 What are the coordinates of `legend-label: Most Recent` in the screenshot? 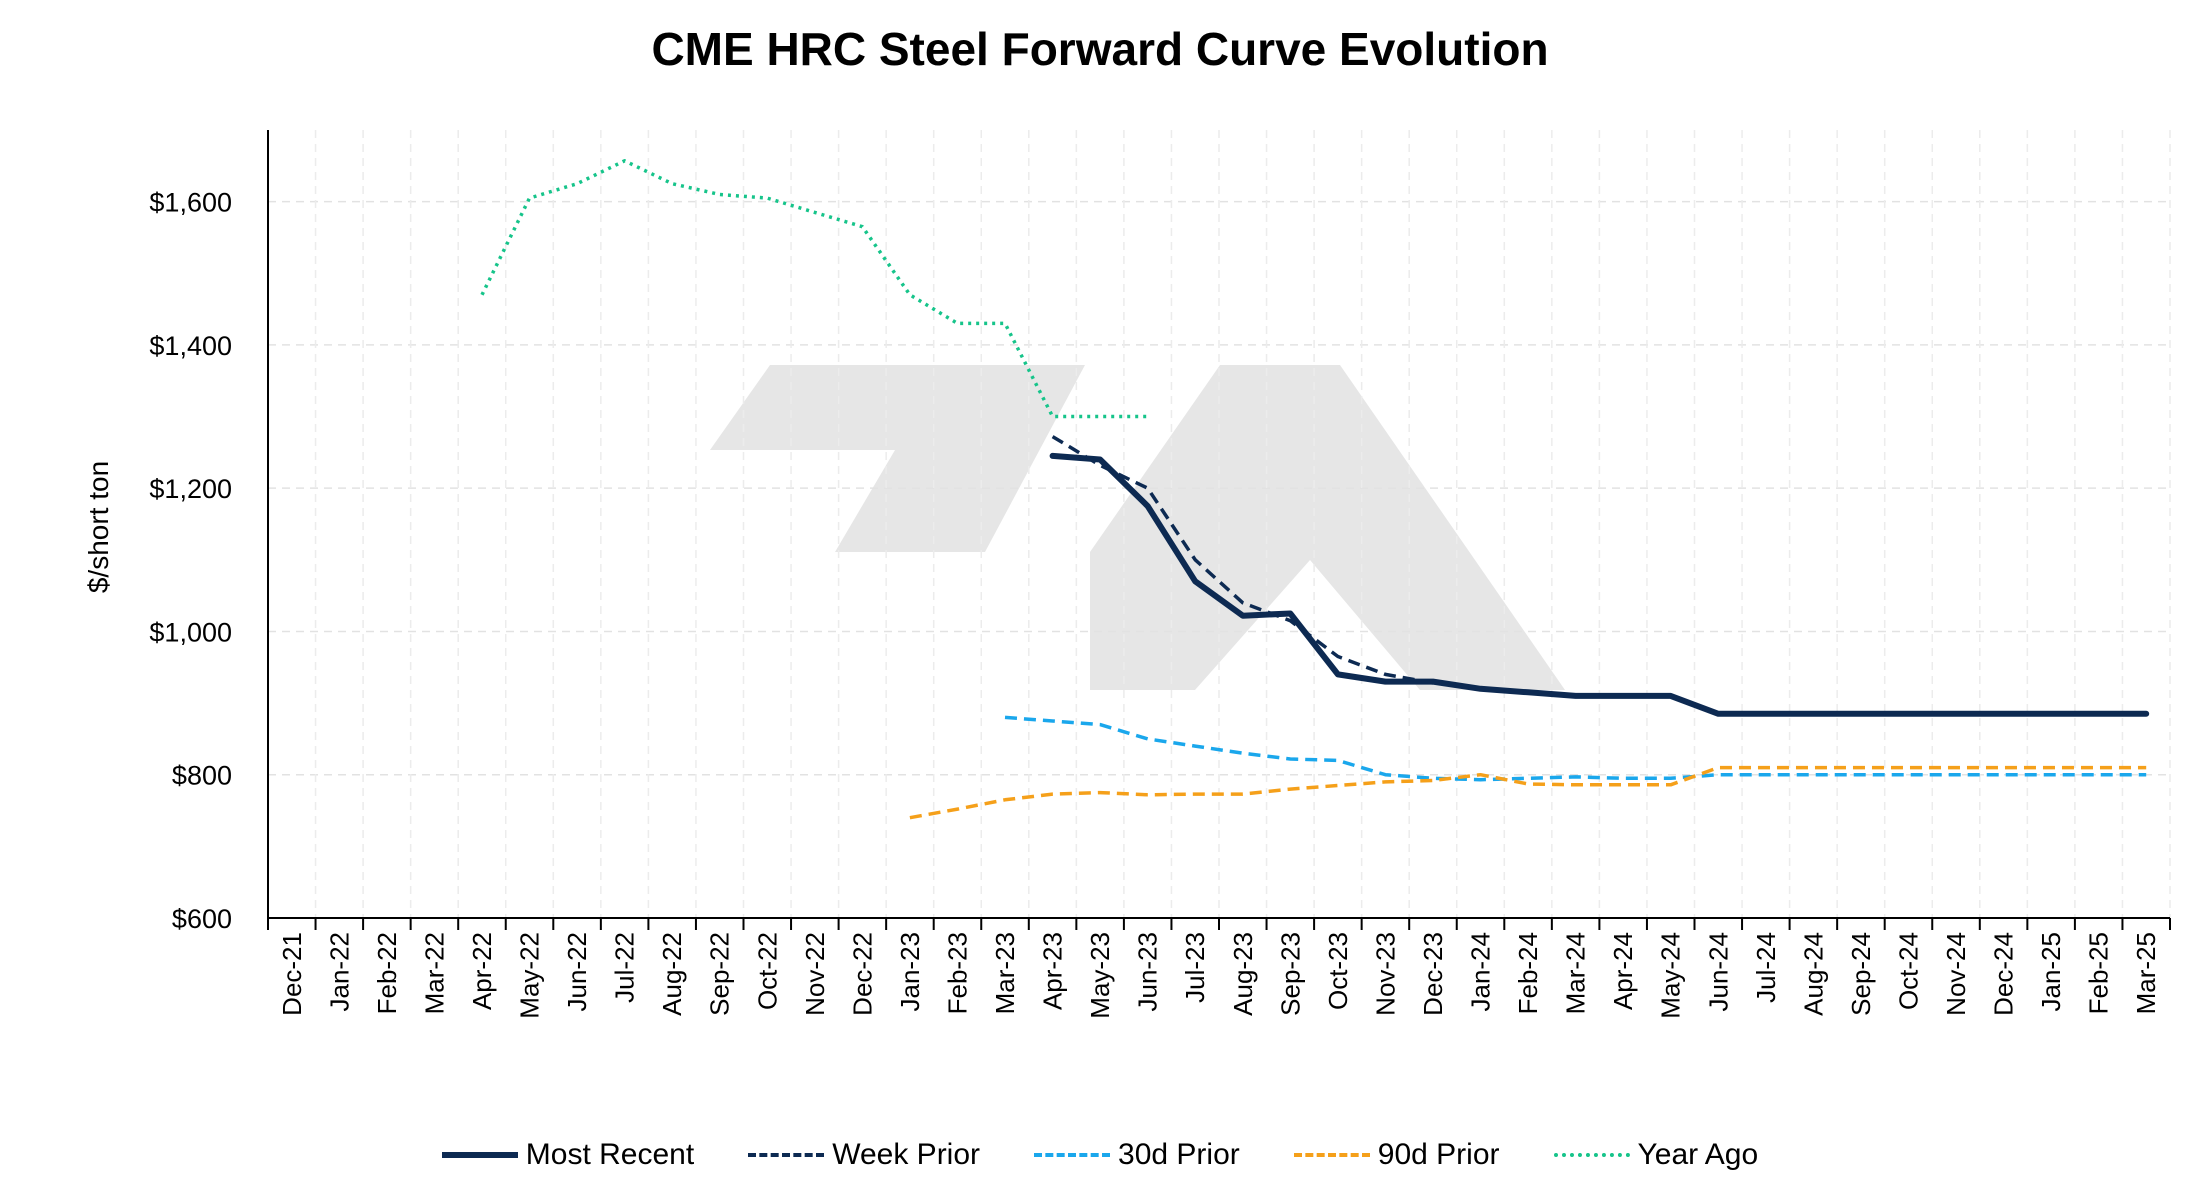 It's located at (610, 1154).